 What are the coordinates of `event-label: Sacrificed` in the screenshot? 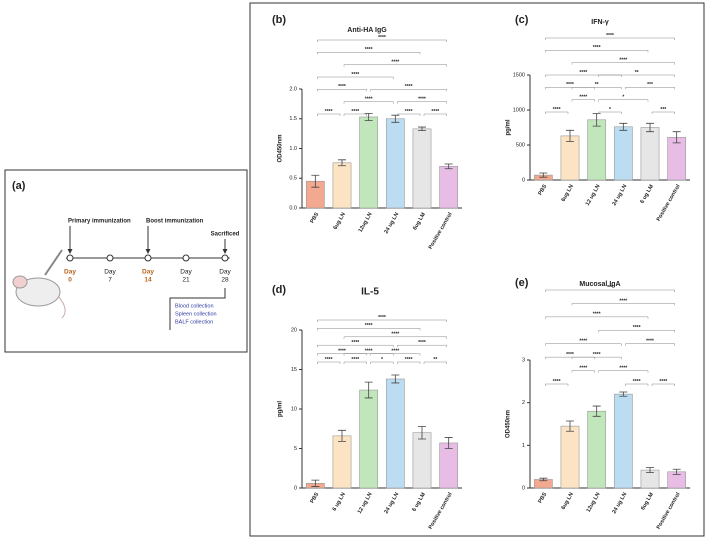 It's located at (225, 235).